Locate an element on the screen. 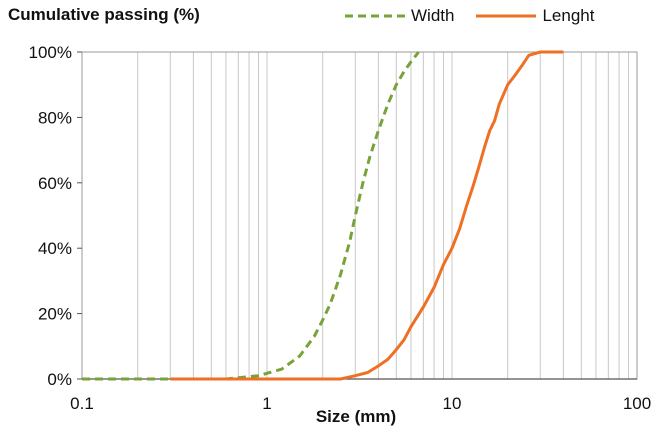 Image resolution: width=668 pixels, height=432 pixels. legend-item-width: Width is located at coordinates (399, 16).